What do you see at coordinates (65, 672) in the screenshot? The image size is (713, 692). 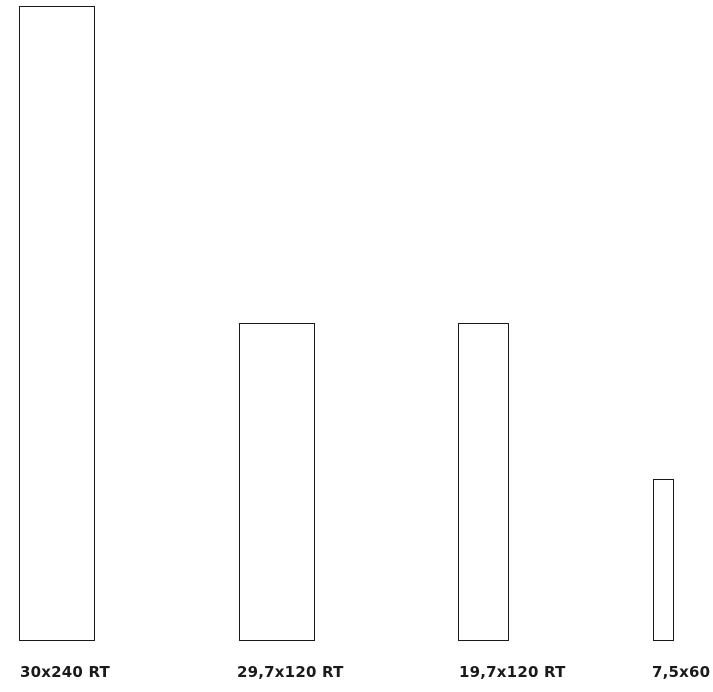 I see `tile-label-30x240: 30x240 RT` at bounding box center [65, 672].